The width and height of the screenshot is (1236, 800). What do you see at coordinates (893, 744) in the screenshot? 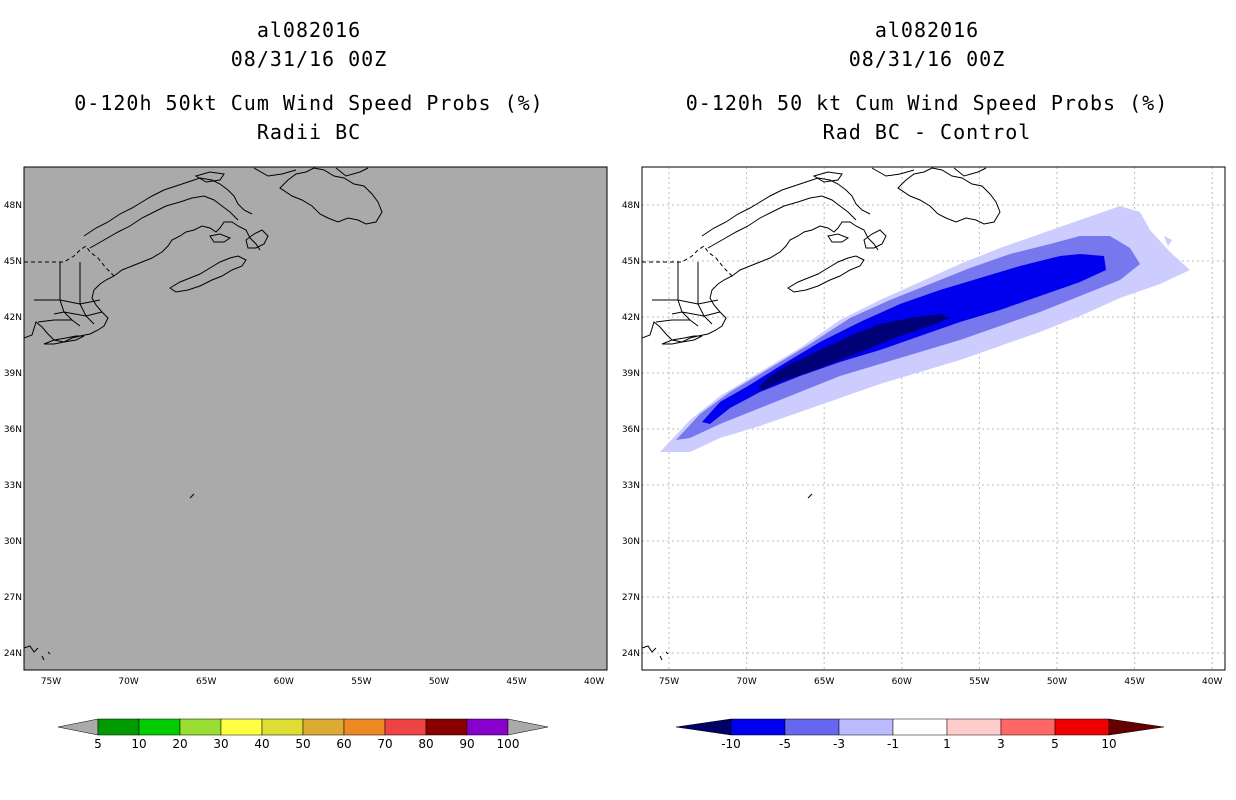
I see `right-colorbar-label: -1` at bounding box center [893, 744].